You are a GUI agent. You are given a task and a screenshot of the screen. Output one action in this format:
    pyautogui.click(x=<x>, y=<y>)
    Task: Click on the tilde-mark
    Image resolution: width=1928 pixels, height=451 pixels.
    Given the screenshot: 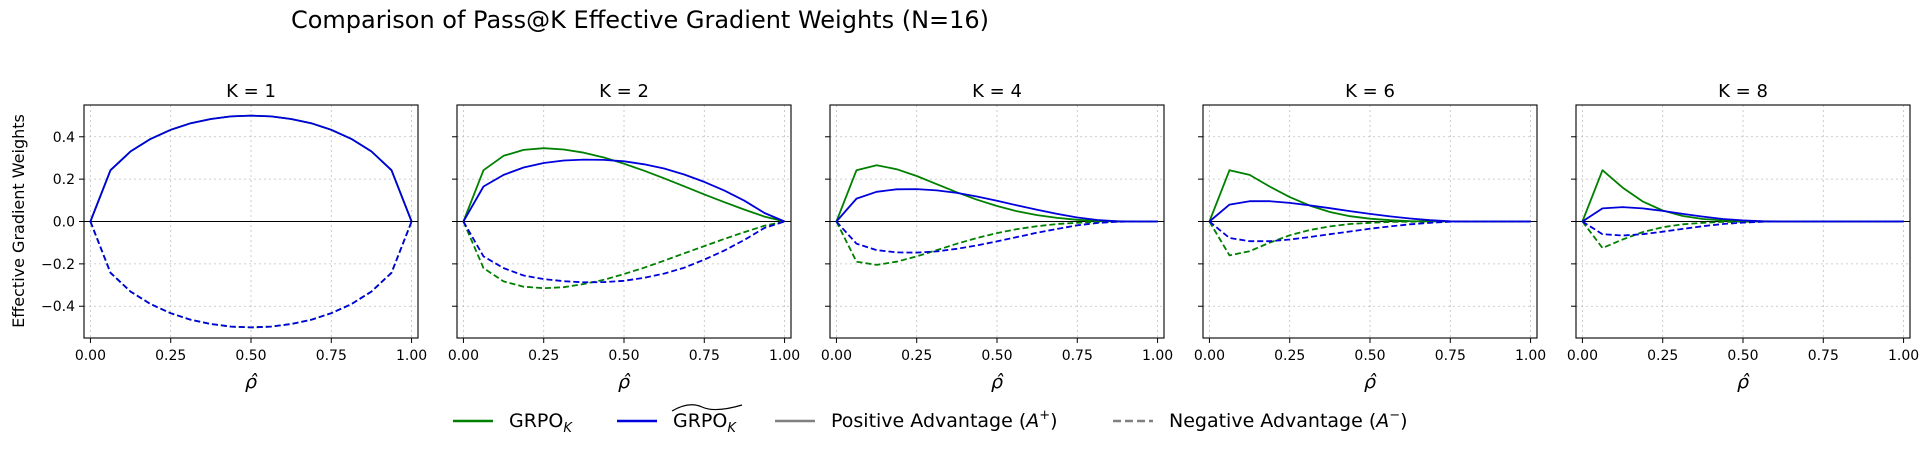 What is the action you would take?
    pyautogui.click(x=707, y=408)
    